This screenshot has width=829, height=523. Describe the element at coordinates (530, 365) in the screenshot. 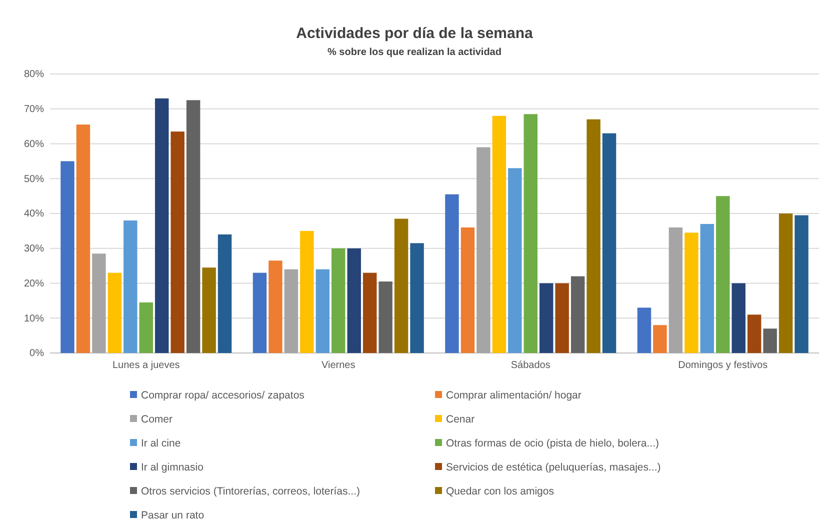

I see `x-tick-label: Sábados` at that location.